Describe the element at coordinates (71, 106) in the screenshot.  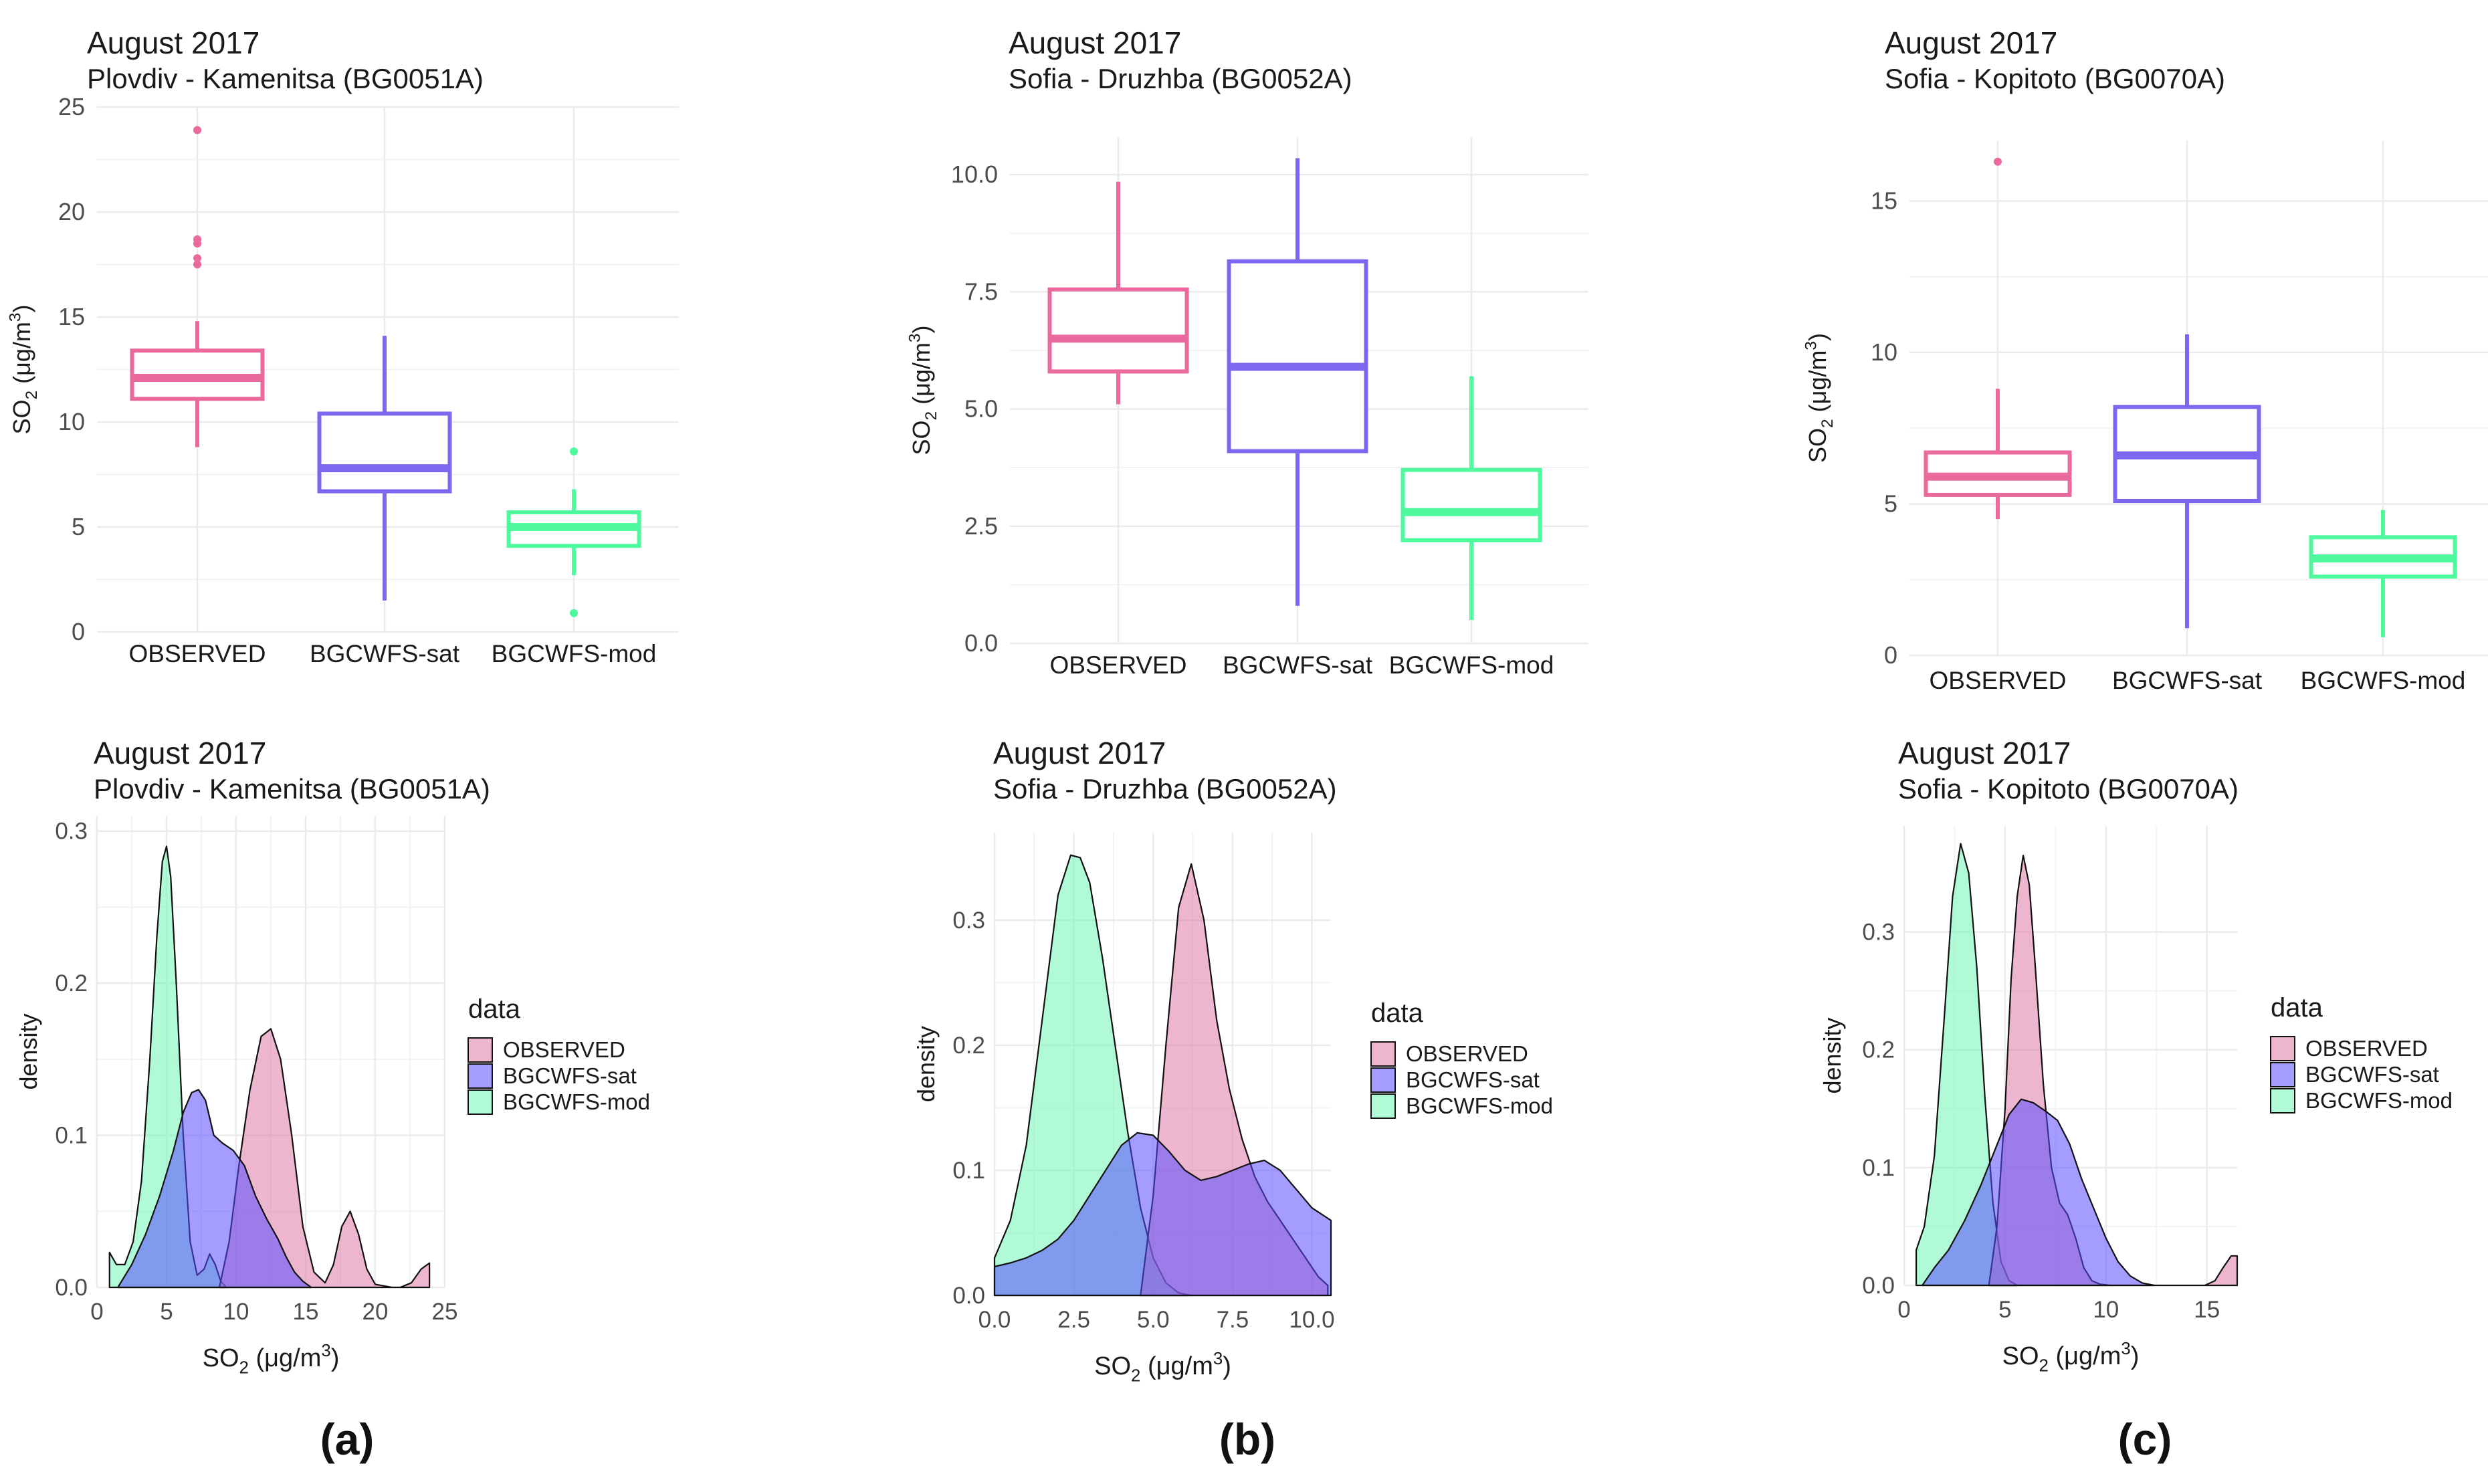
I see `y-tick-label: 25` at that location.